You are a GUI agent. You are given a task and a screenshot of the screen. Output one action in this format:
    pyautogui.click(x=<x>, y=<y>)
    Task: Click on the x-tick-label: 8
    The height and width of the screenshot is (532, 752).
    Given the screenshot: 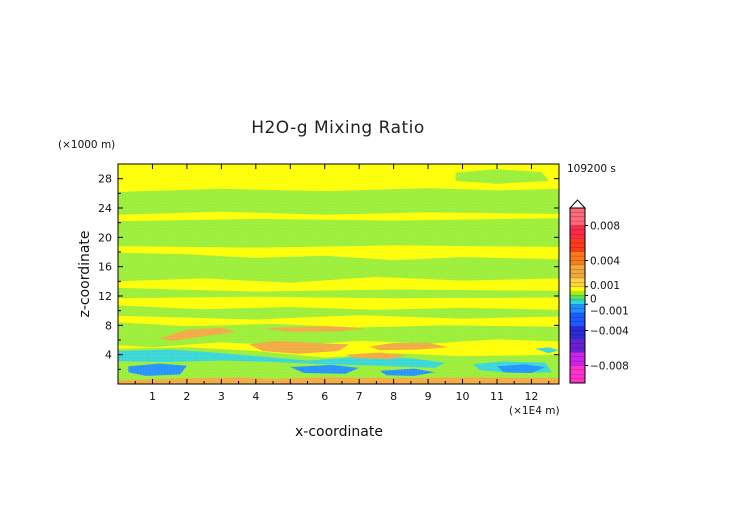 What is the action you would take?
    pyautogui.click(x=393, y=396)
    